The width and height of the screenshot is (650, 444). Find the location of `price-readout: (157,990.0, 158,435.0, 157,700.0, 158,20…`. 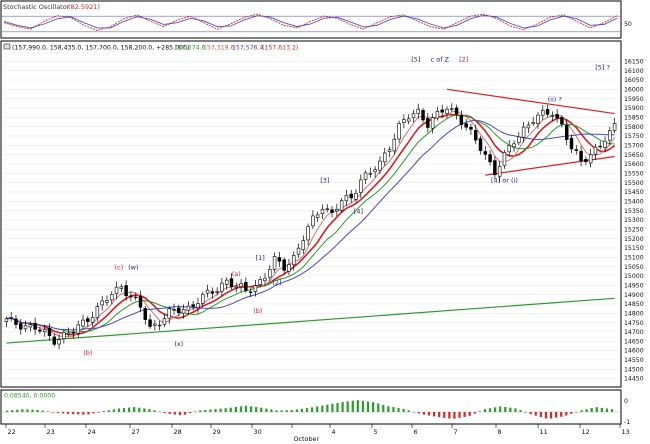

price-readout: (157,990.0, 158,435.0, 157,700.0, 158,20… is located at coordinates (100, 48).